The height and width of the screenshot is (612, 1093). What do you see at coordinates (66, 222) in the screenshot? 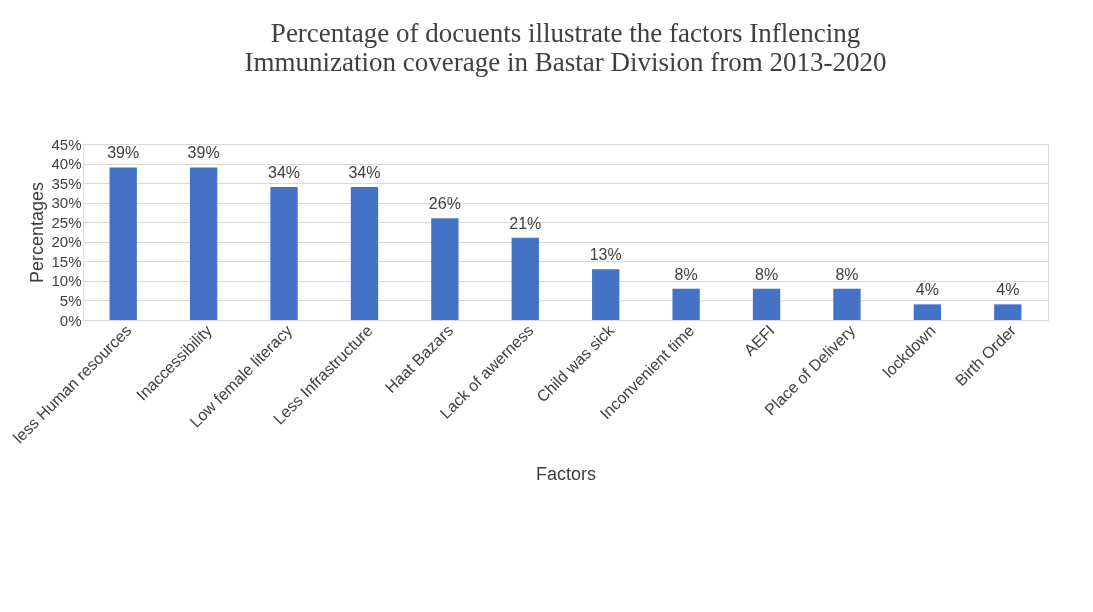
I see `y-tick-label: 25%` at bounding box center [66, 222].